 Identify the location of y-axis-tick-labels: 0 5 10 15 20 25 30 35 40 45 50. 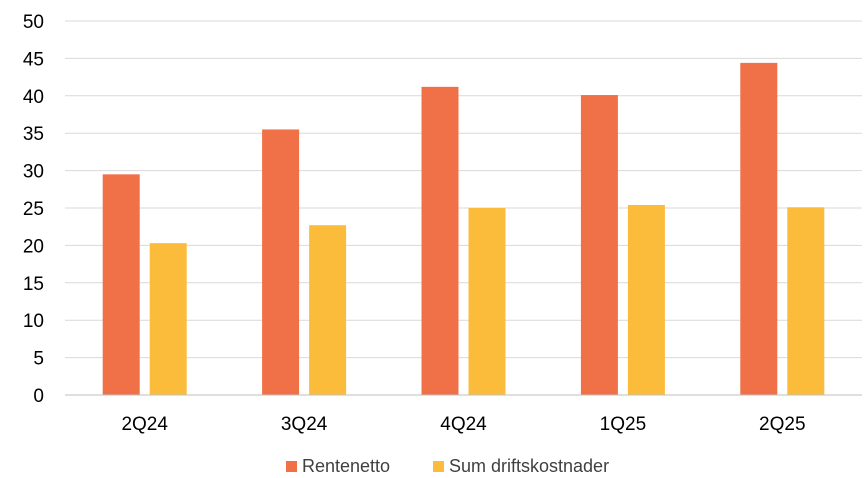
(33, 209).